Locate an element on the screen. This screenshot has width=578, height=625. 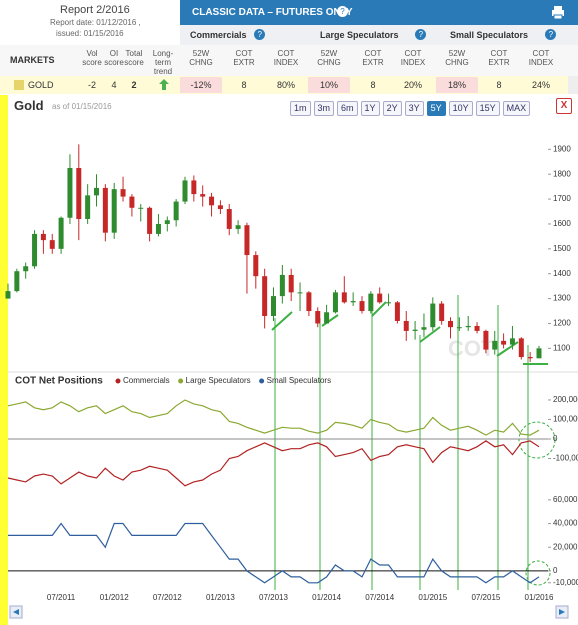
y-tick-label: 1900 is located at coordinates (562, 148).